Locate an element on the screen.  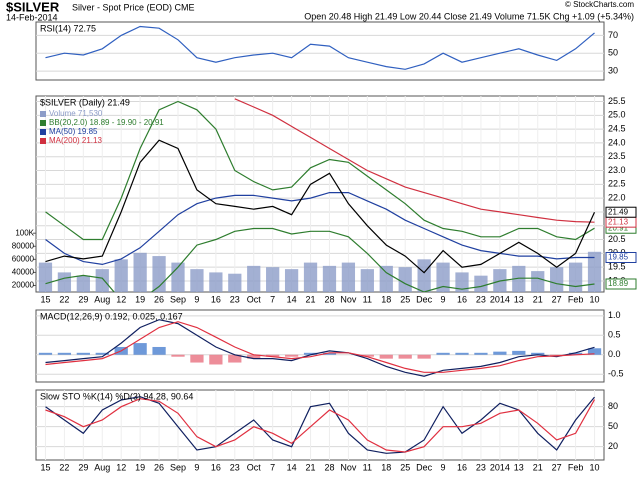
legend-label: Volume 71,530 is located at coordinates (76, 113).